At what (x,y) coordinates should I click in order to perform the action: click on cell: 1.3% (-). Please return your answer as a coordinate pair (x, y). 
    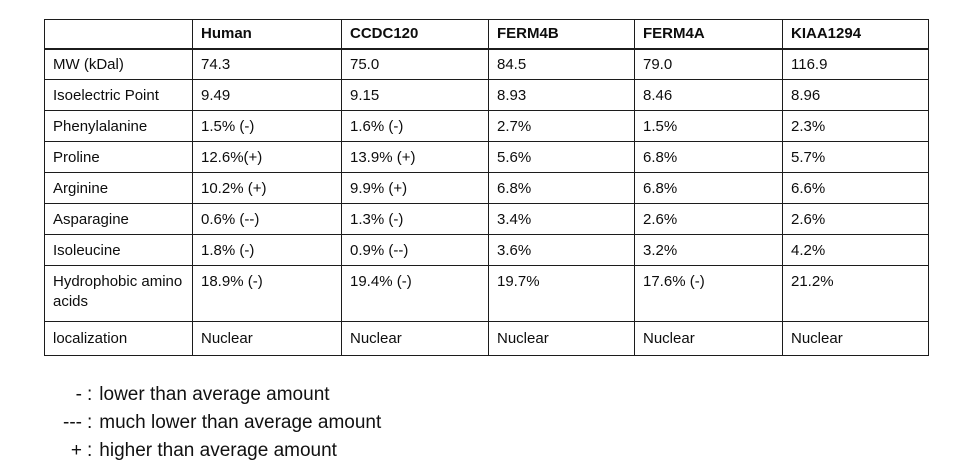
    Looking at the image, I should click on (415, 219).